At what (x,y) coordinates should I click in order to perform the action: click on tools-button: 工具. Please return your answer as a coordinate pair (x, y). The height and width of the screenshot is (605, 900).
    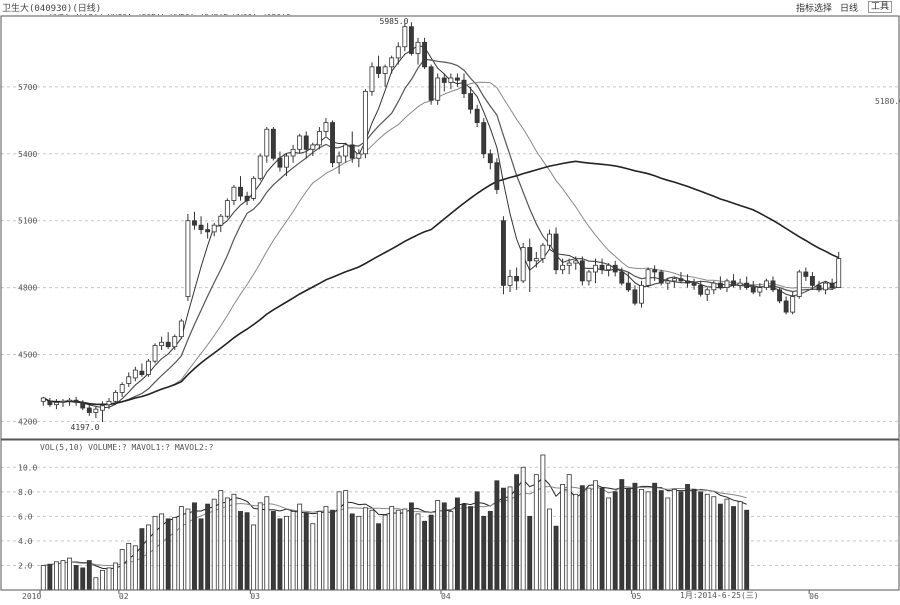
    Looking at the image, I should click on (880, 7).